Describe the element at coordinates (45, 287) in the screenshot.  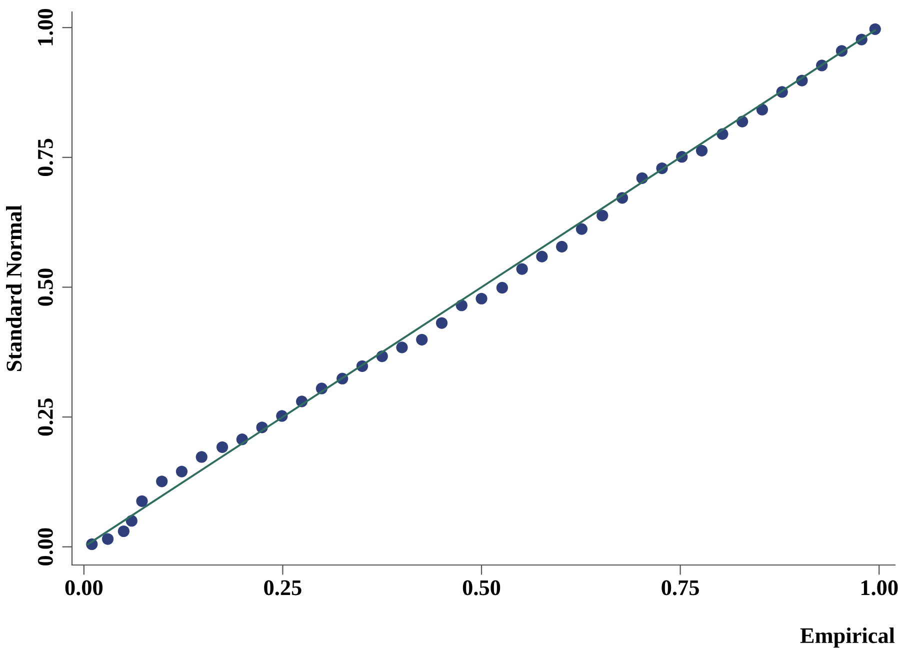
I see `y-tick-label: 0.50` at that location.